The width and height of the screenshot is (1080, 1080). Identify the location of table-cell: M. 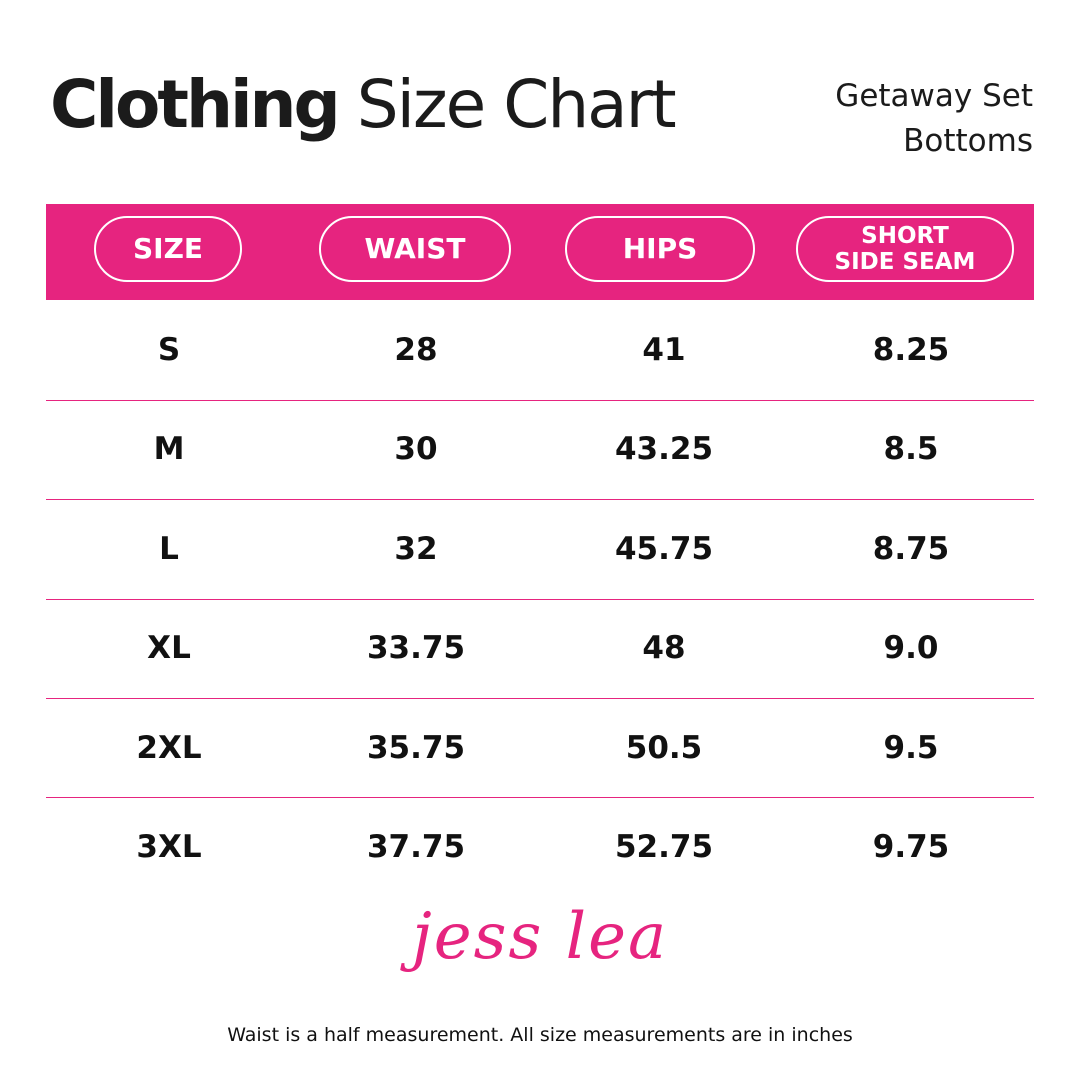
(169, 449).